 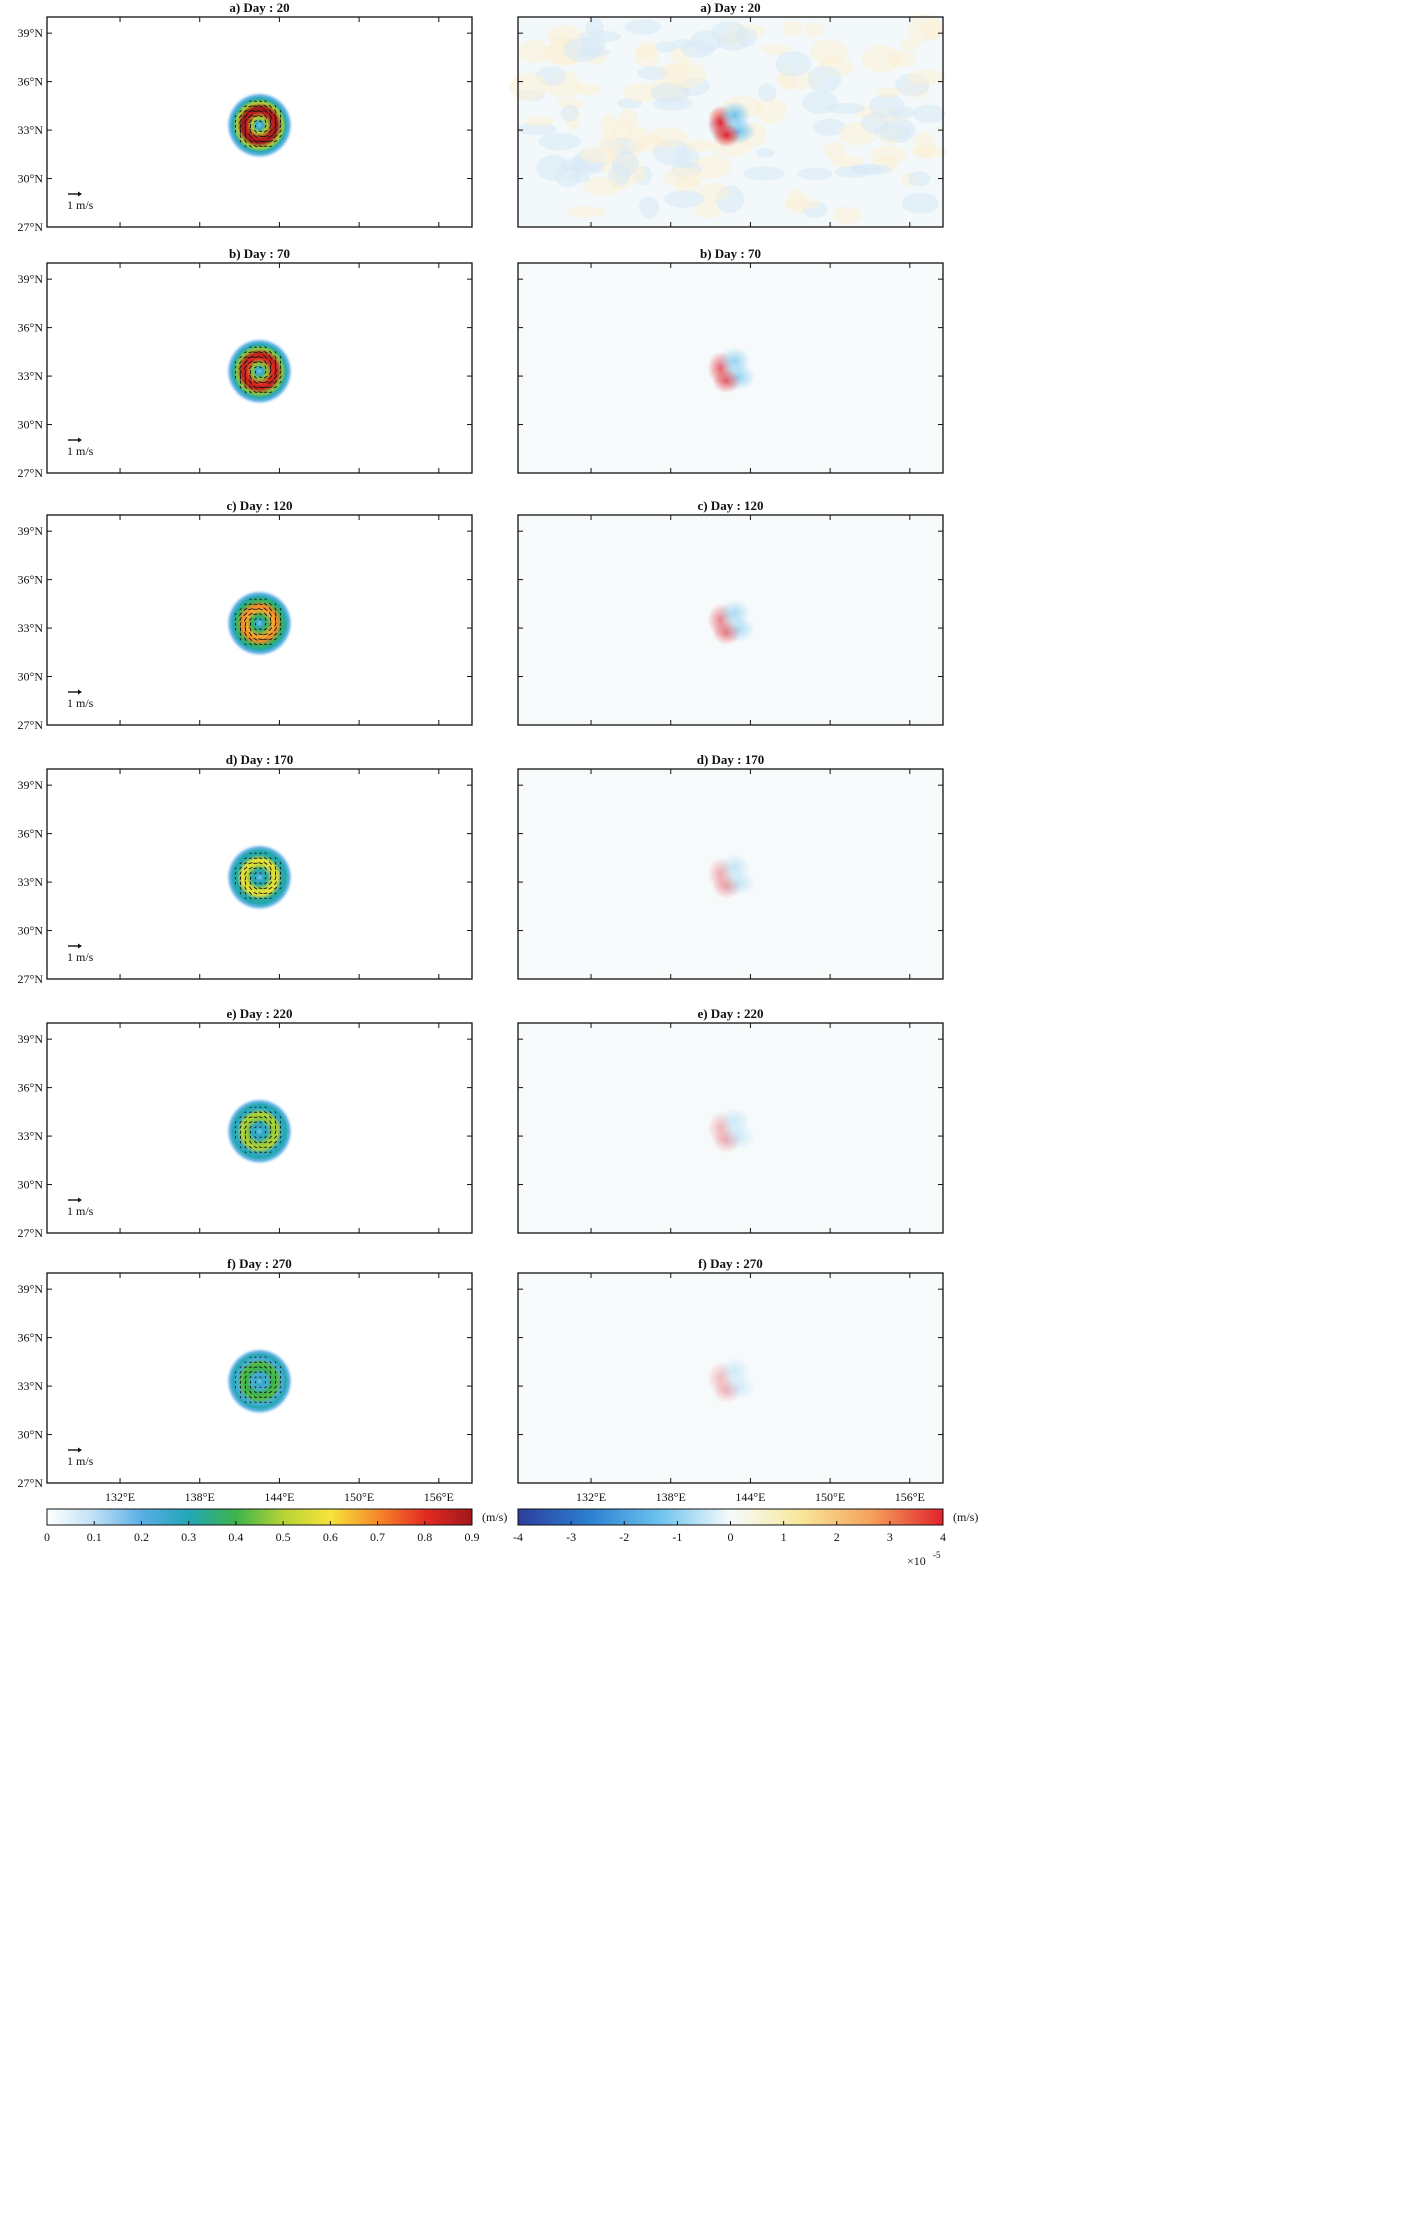 What do you see at coordinates (31, 1386) in the screenshot?
I see `y-tick-label: 33°N` at bounding box center [31, 1386].